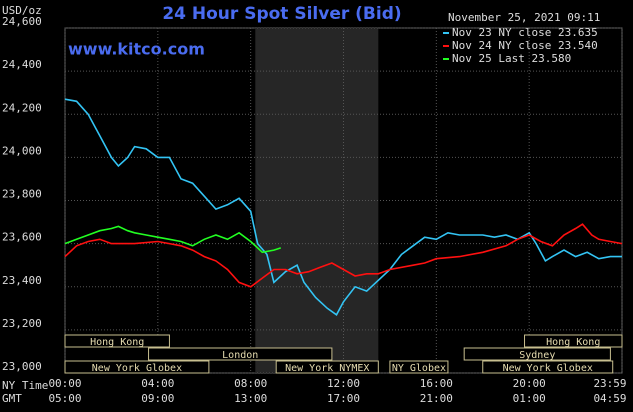 The height and width of the screenshot is (412, 633). What do you see at coordinates (157, 383) in the screenshot?
I see `x-tick-label: 04:00` at bounding box center [157, 383].